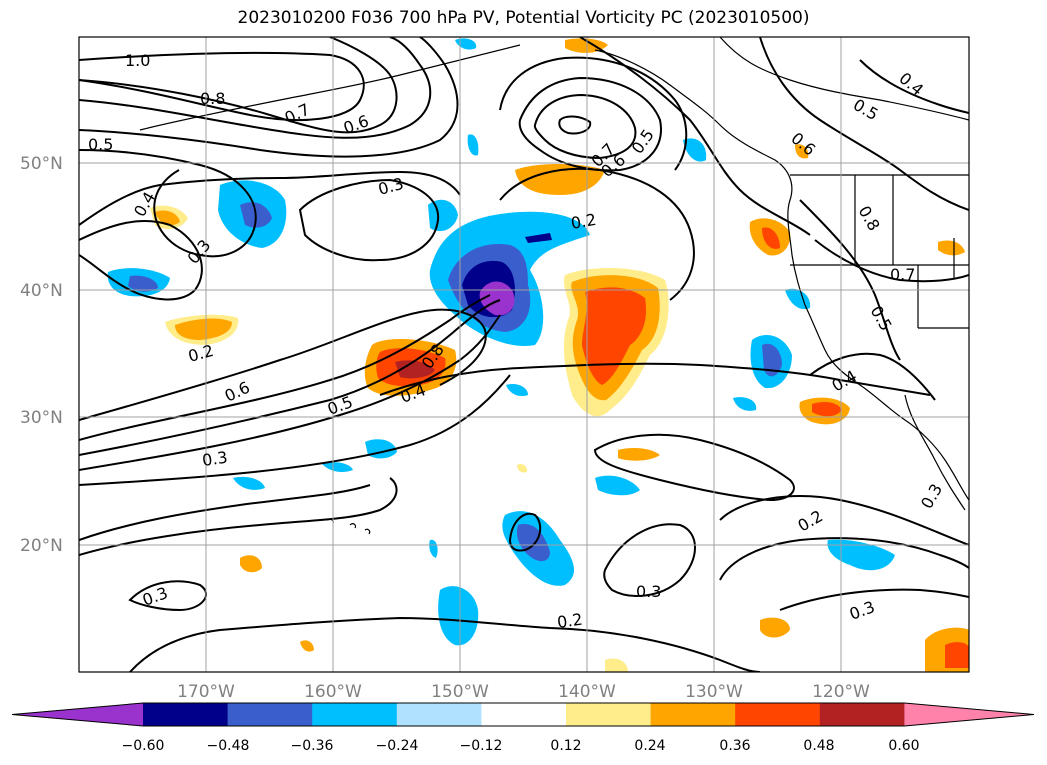 The image size is (1047, 765). What do you see at coordinates (137, 60) in the screenshot?
I see `contour-label: 1.0` at bounding box center [137, 60].